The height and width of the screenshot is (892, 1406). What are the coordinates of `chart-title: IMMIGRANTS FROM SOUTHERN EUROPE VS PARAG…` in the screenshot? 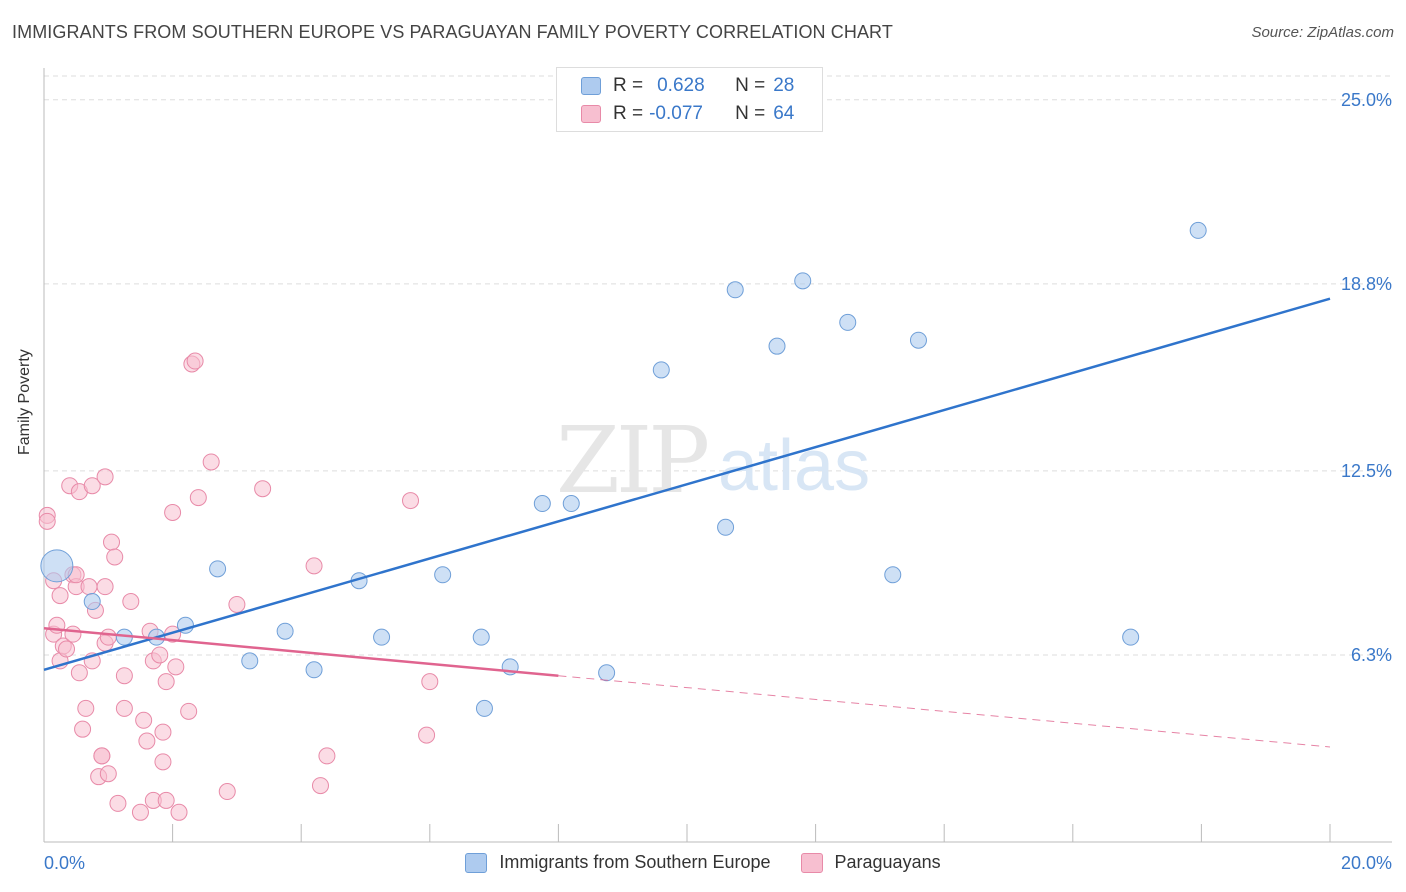 It's located at (452, 32).